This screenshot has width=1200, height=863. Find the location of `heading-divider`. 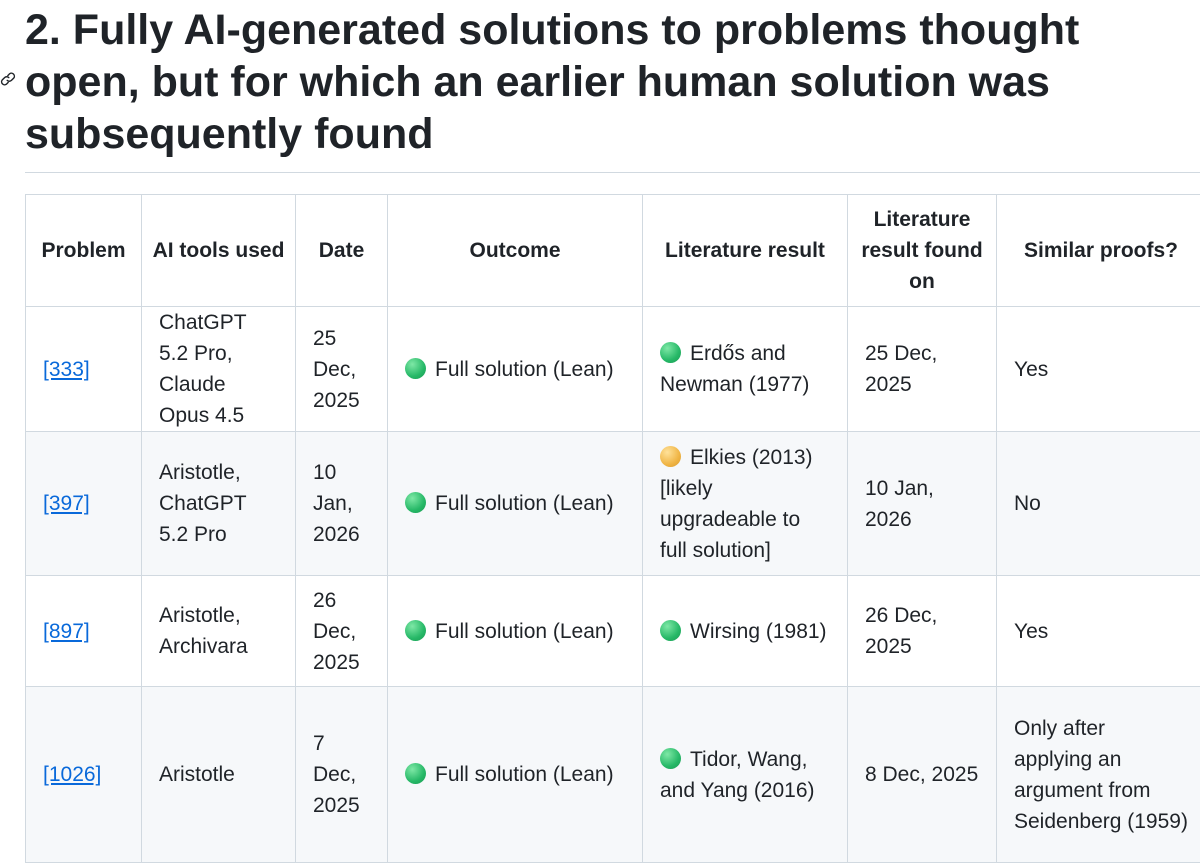

heading-divider is located at coordinates (612, 172).